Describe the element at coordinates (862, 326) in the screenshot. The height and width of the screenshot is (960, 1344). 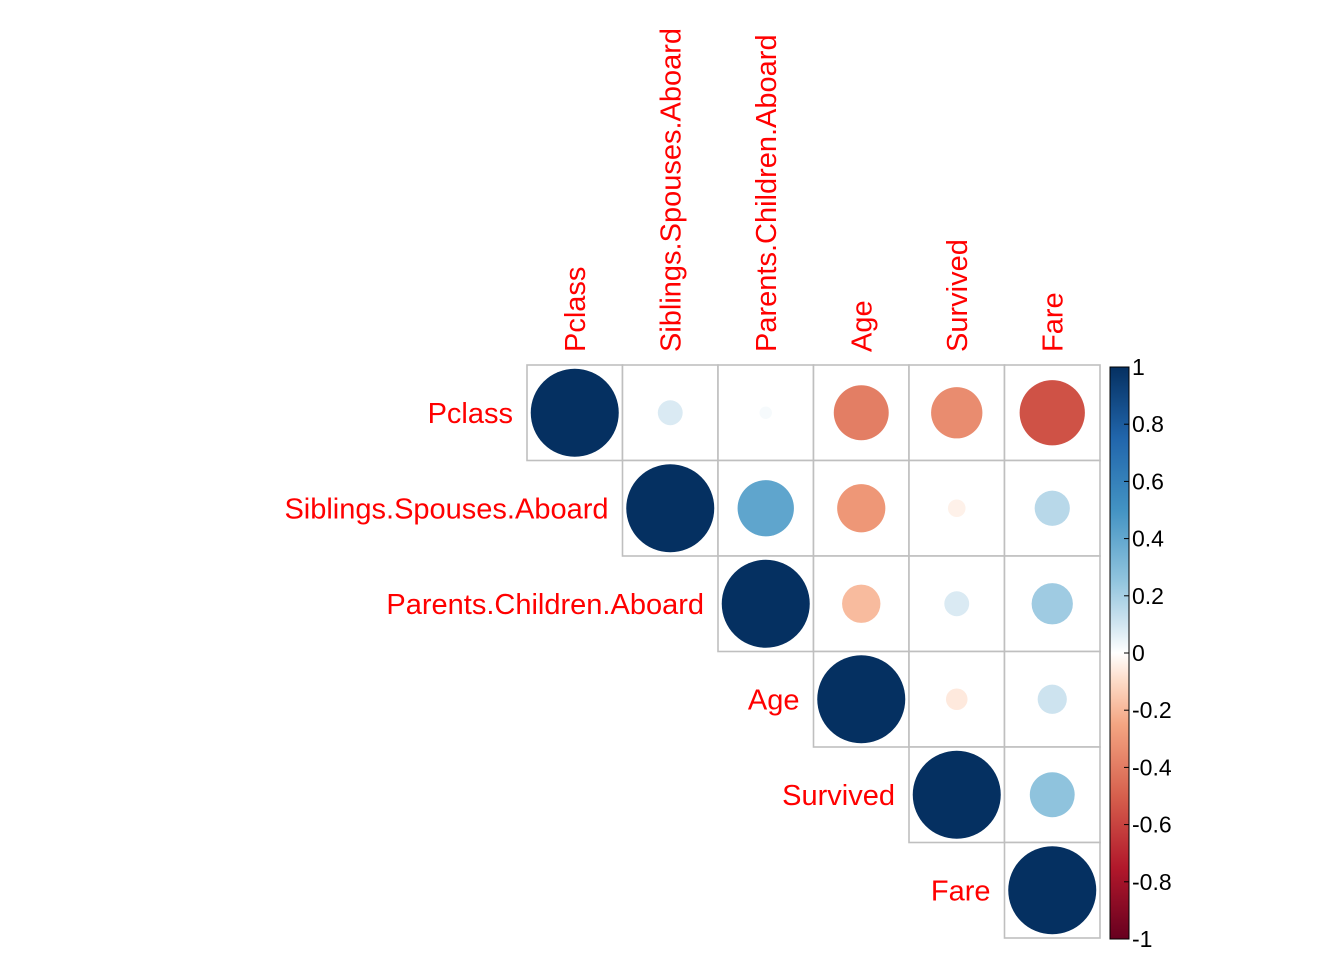
I see `column-label-age: Age` at that location.